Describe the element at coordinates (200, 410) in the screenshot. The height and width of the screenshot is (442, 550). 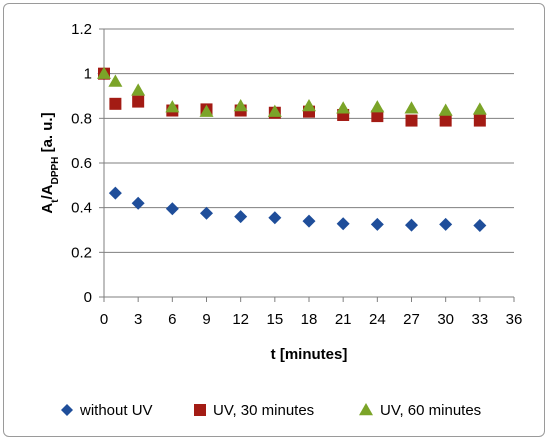
I see `legend-marker-square` at that location.